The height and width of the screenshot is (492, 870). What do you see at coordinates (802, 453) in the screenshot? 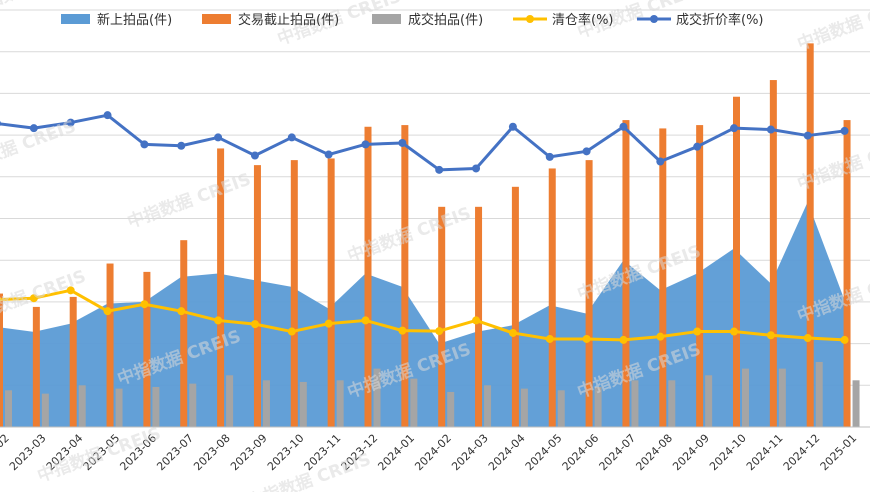
I see `x-tick-label: 2024-12` at bounding box center [802, 453].